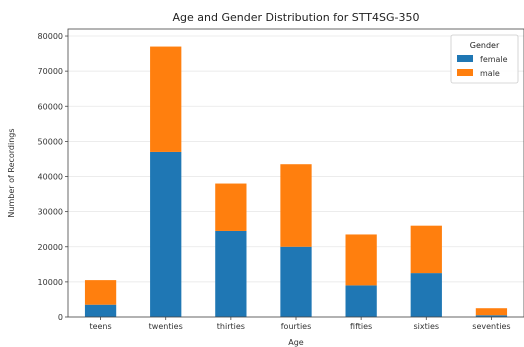 The width and height of the screenshot is (524, 347). What do you see at coordinates (231, 273) in the screenshot?
I see `bar-female-thirties` at bounding box center [231, 273].